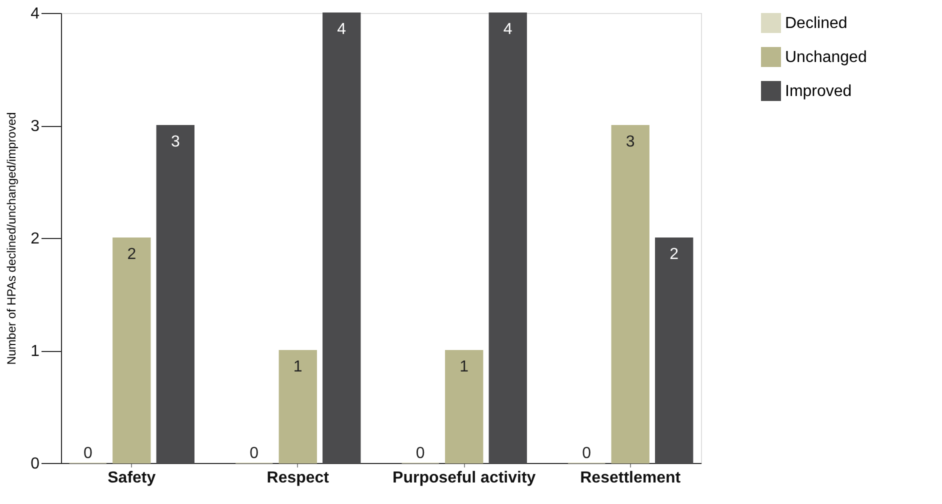  What do you see at coordinates (826, 57) in the screenshot?
I see `legend-label: Unchanged` at bounding box center [826, 57].